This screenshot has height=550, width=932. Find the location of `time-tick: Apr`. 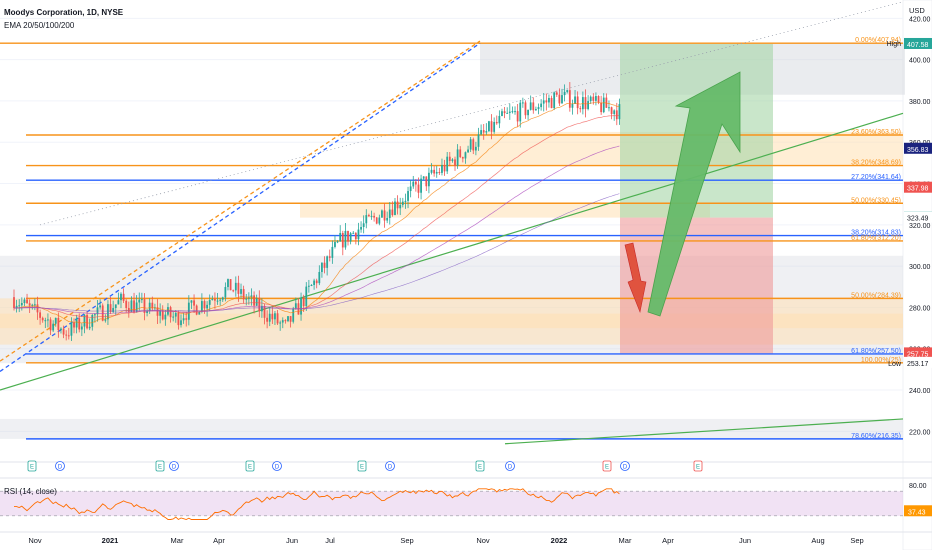

time-tick: Apr is located at coordinates (668, 540).